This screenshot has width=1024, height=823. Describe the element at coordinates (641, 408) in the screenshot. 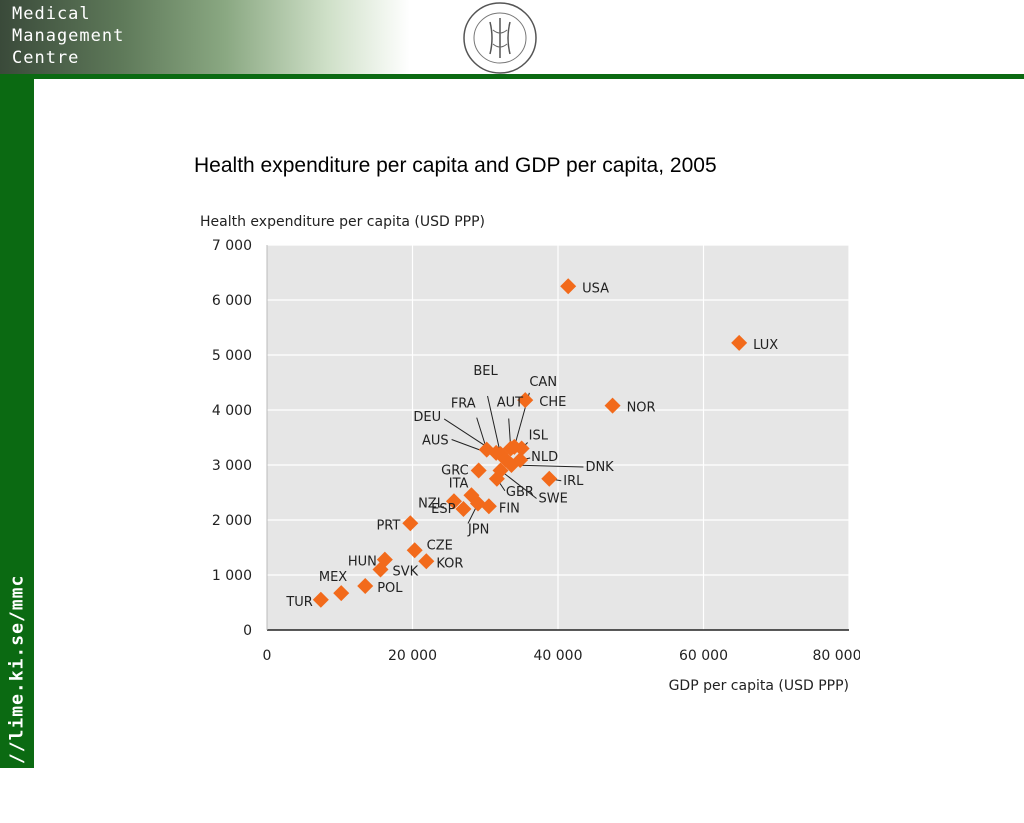

I see `label-nor: NOR` at that location.